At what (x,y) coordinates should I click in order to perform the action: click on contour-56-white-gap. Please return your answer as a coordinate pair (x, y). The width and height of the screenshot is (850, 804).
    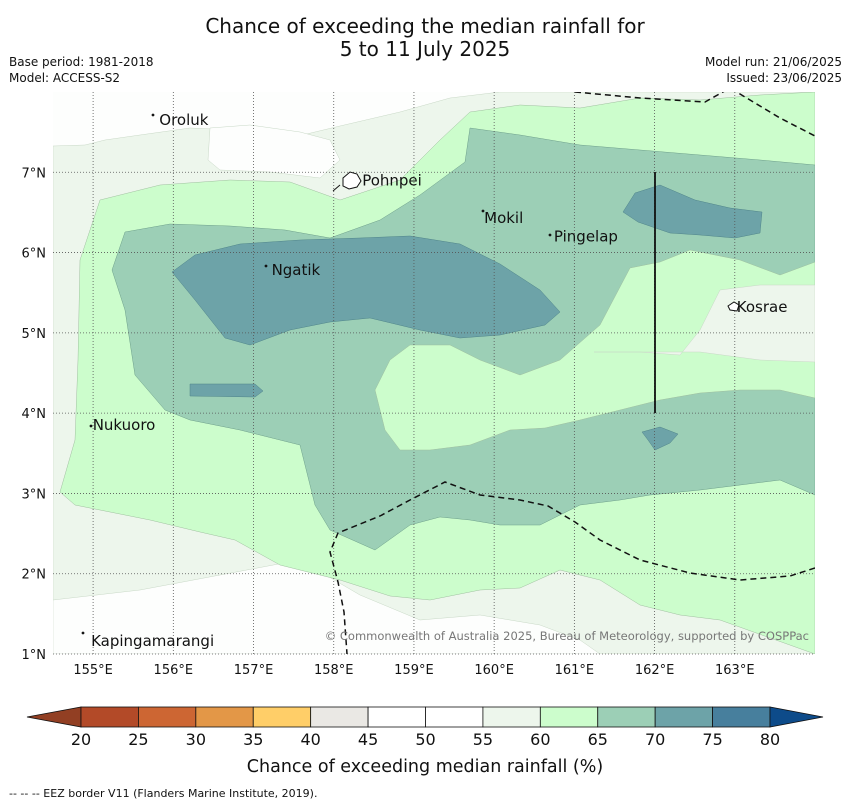
    Looking at the image, I should click on (327, 606).